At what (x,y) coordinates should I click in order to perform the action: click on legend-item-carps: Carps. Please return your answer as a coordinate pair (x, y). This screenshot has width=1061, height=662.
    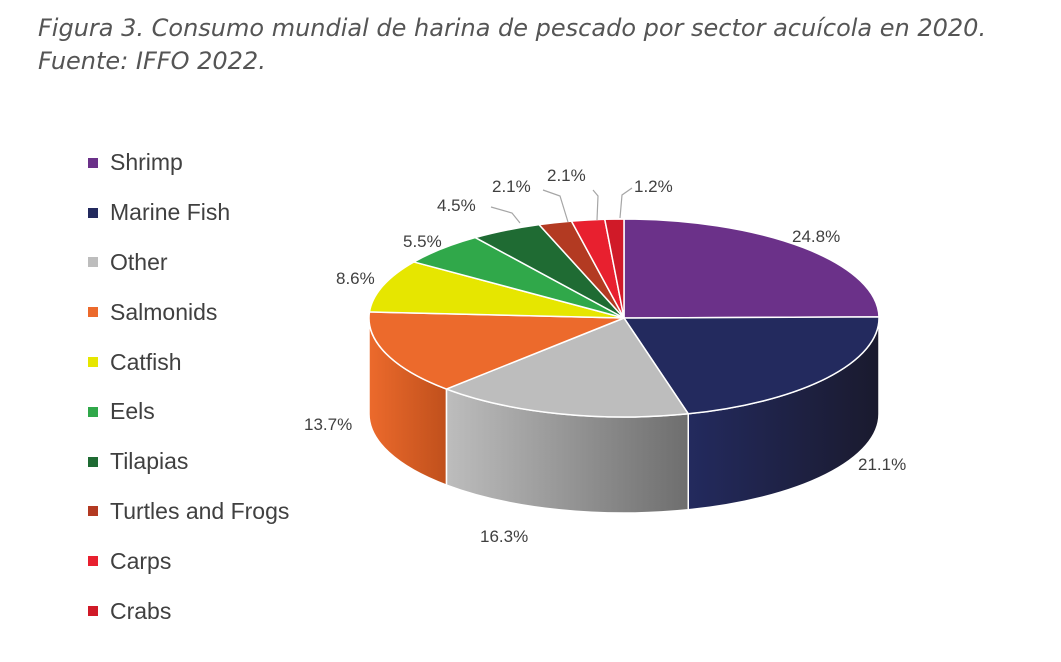
    Looking at the image, I should click on (188, 561).